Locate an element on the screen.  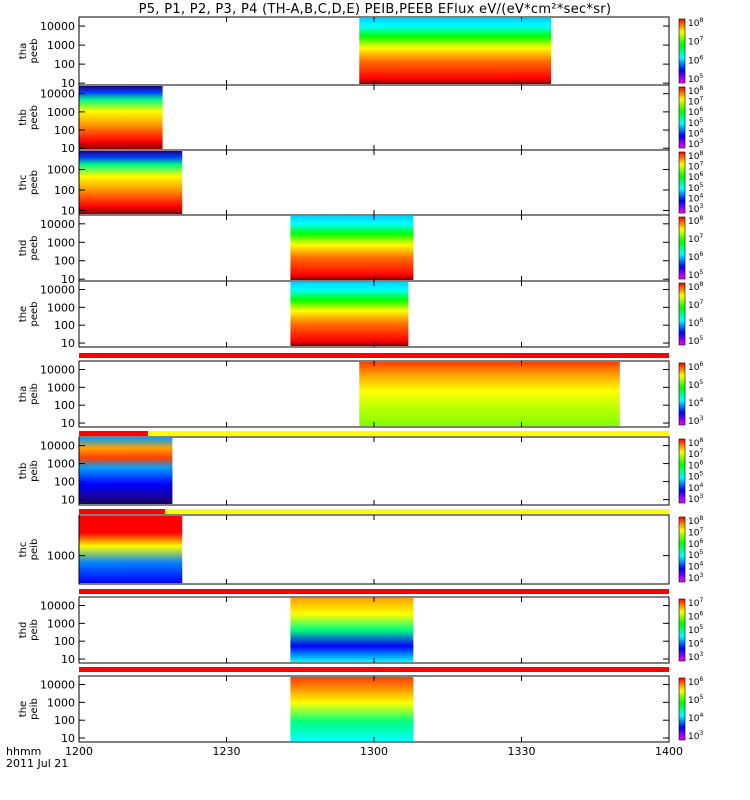
panel-label: thapeeb is located at coordinates (29, 51).